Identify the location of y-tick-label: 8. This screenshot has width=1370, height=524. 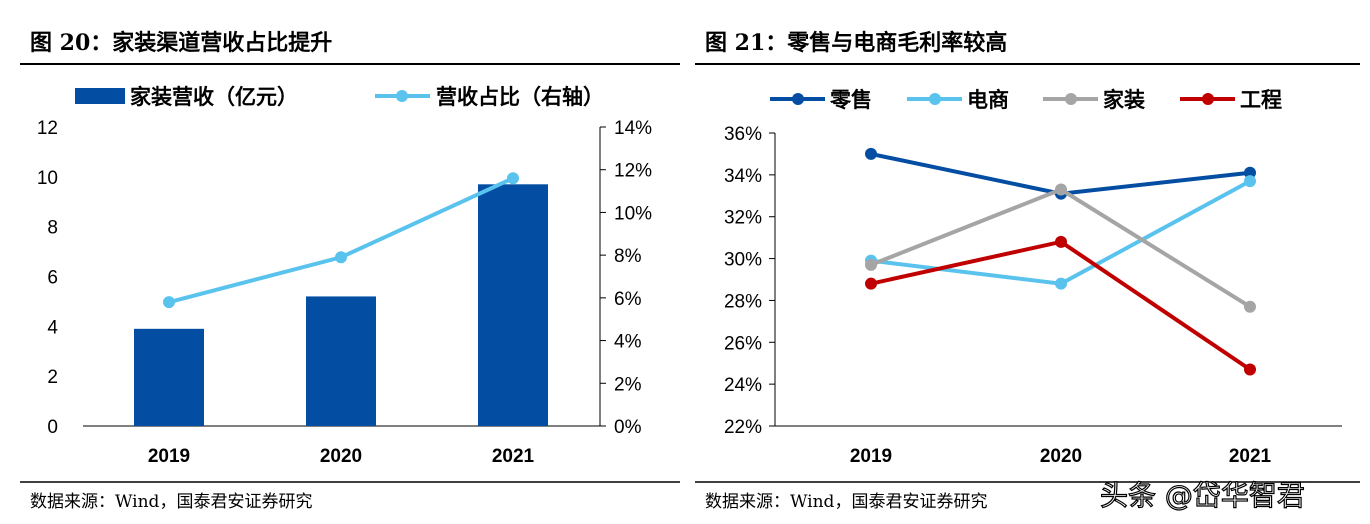
(52, 228).